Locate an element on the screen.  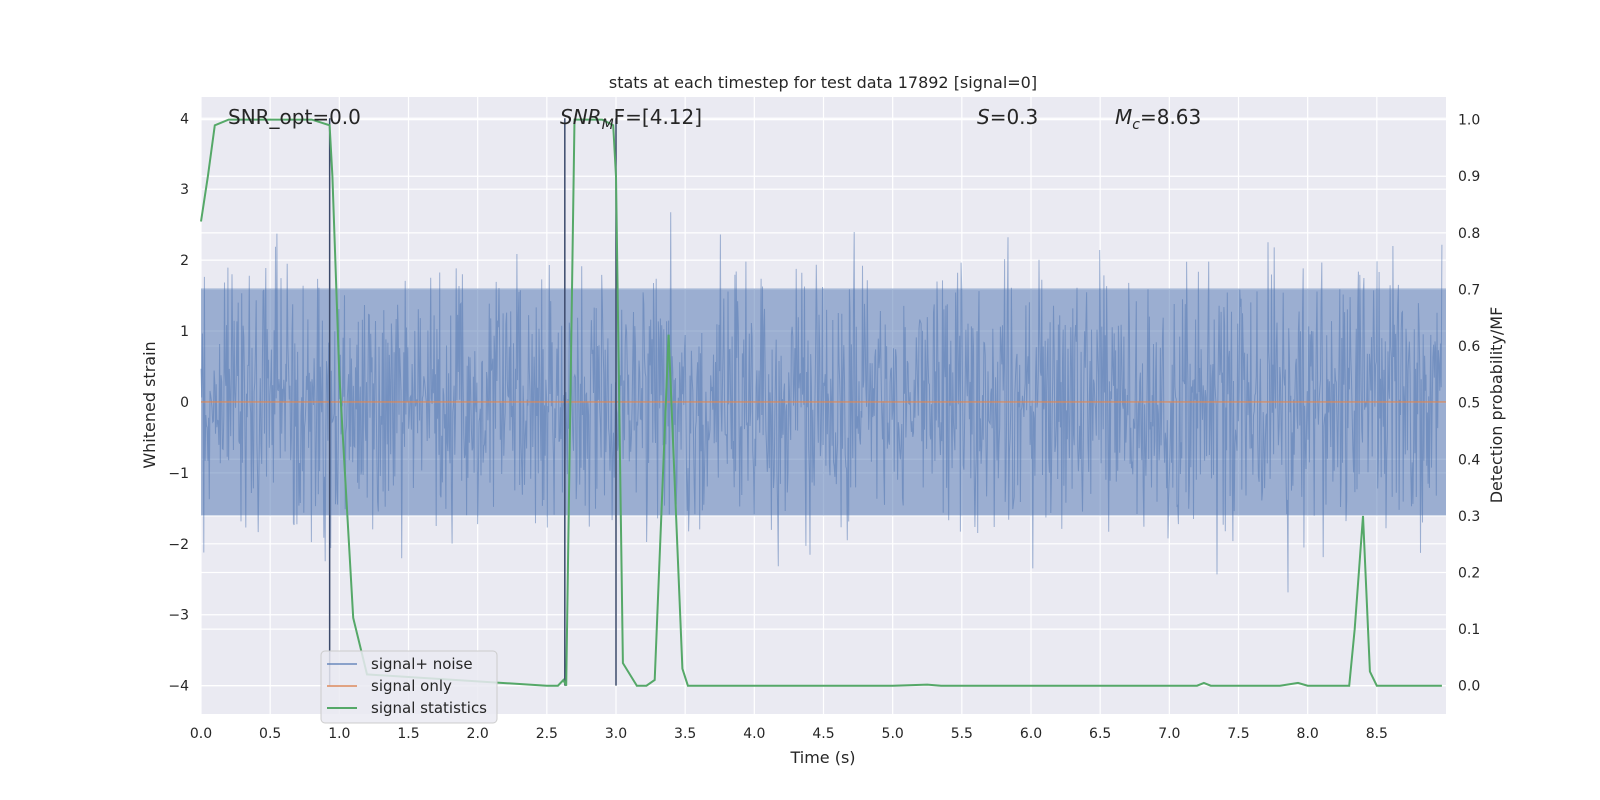
legend-label-signal-only: signal only is located at coordinates (411, 686).